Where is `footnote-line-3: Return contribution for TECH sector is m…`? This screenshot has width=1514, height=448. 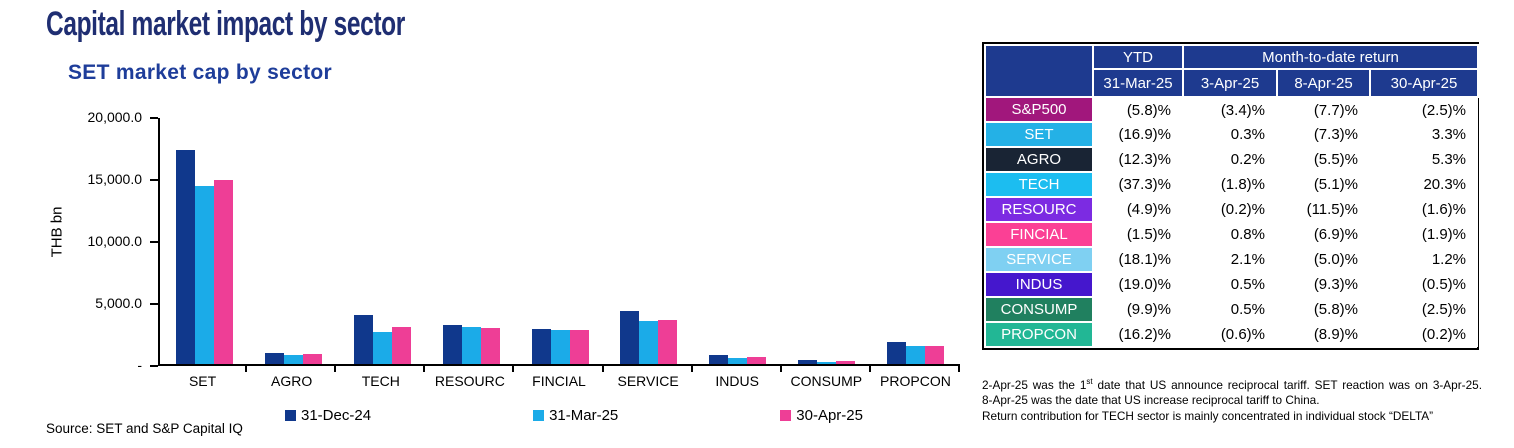
footnote-line-3: Return contribution for TECH sector is m… is located at coordinates (1208, 415).